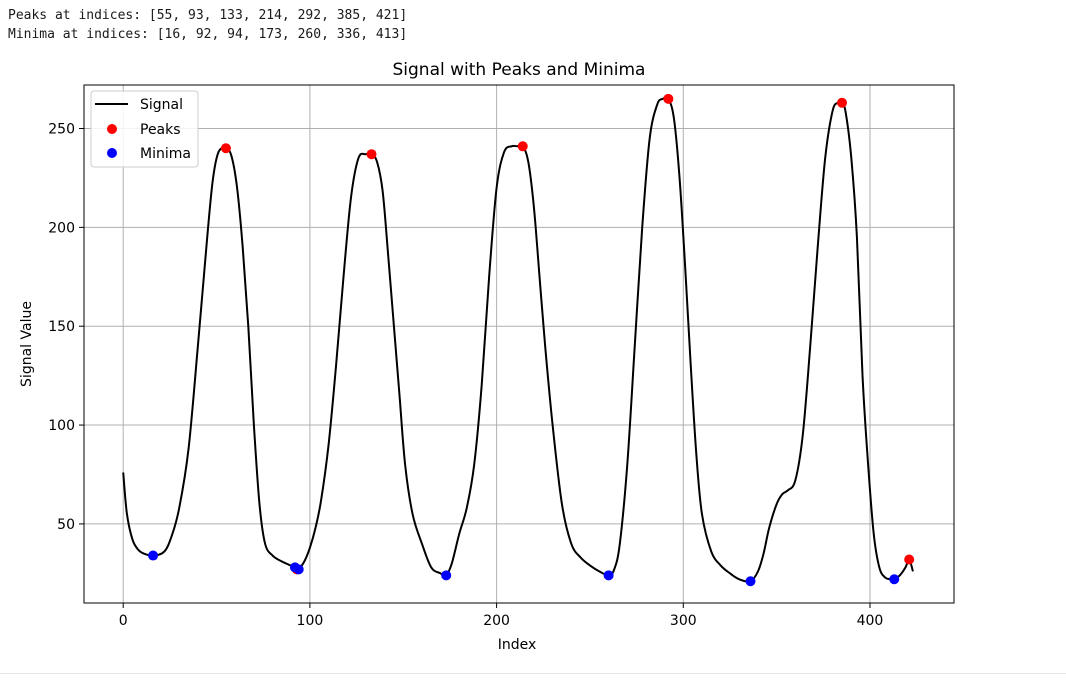  Describe the element at coordinates (123, 621) in the screenshot. I see `x-tick-label: 0` at that location.